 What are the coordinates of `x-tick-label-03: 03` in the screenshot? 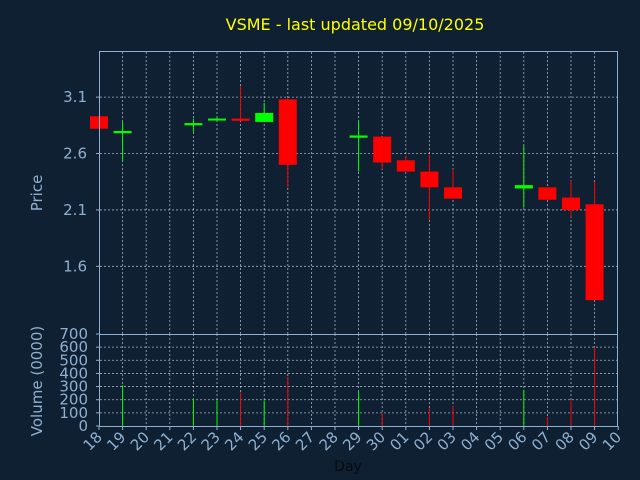 It's located at (447, 441).